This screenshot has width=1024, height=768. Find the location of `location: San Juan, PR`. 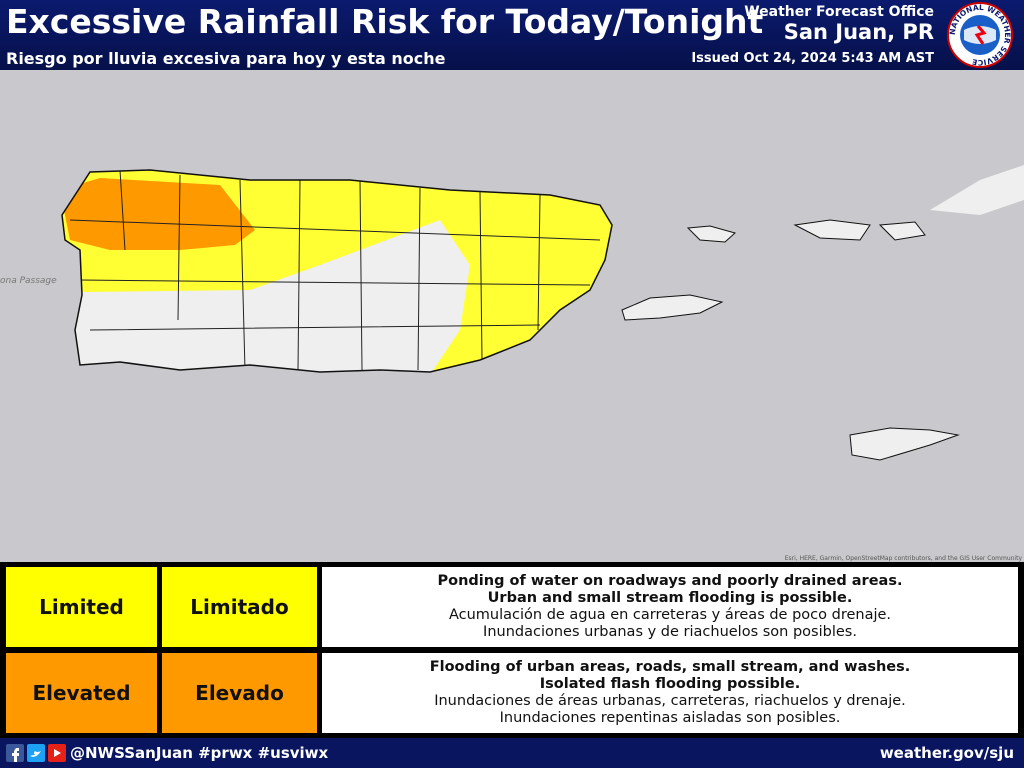

location: San Juan, PR is located at coordinates (858, 32).